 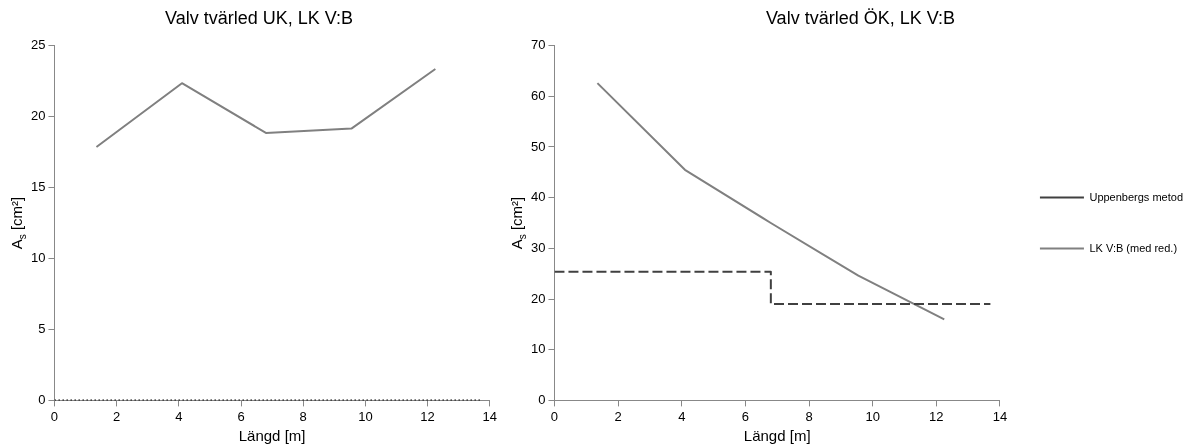 What do you see at coordinates (538, 45) in the screenshot?
I see `y-tick-label: 70` at bounding box center [538, 45].